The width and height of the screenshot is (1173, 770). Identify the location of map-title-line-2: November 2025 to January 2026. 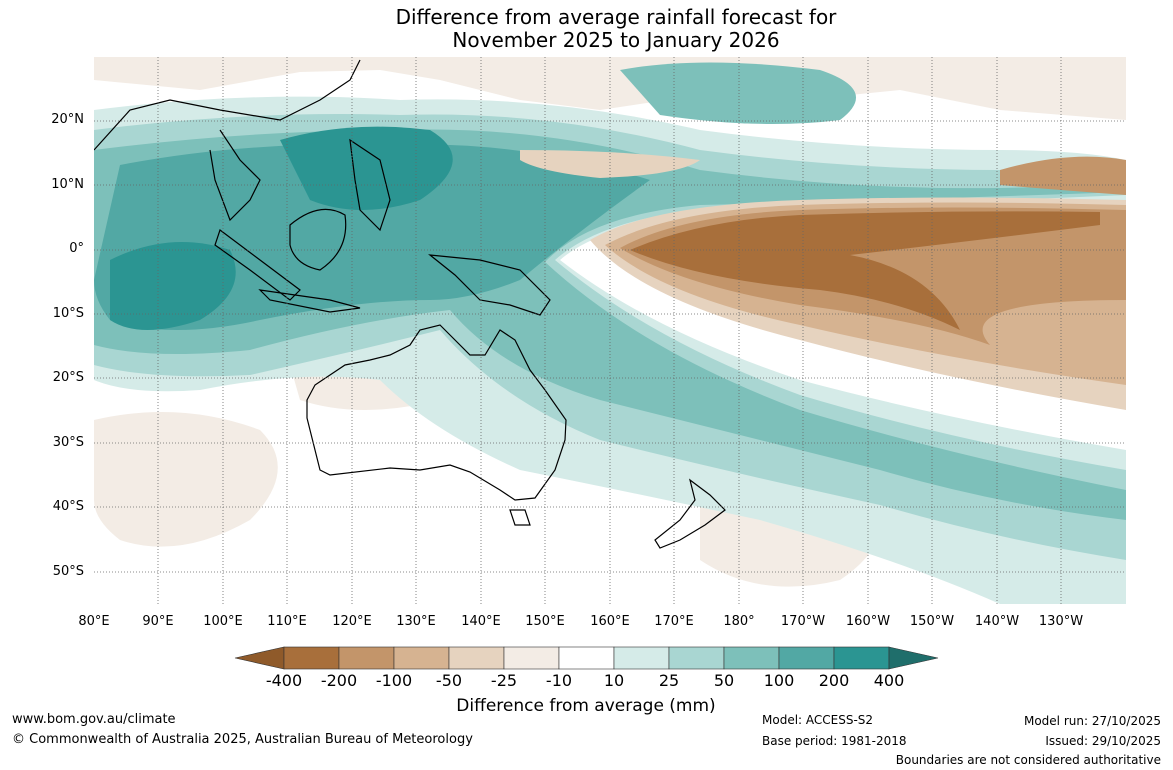
(616, 40).